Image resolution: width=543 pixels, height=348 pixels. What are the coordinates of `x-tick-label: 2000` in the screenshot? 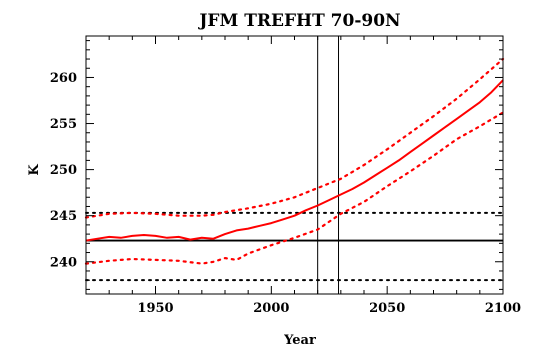 It's located at (271, 308).